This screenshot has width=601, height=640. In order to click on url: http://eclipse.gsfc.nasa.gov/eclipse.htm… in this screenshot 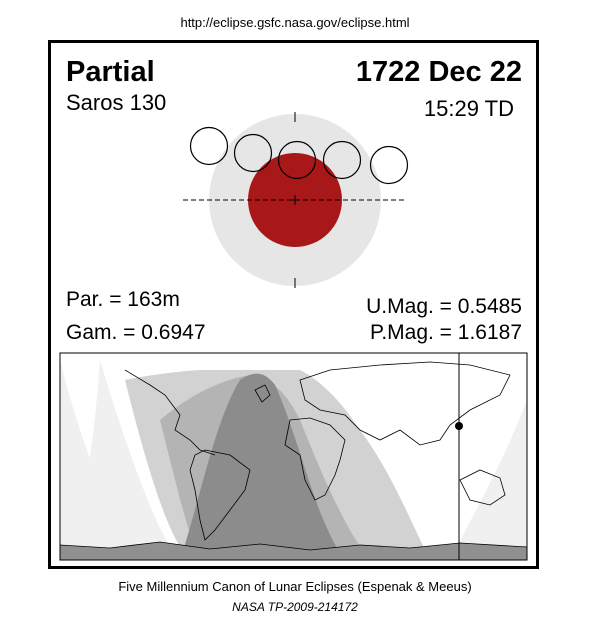, I will do `click(294, 22)`.